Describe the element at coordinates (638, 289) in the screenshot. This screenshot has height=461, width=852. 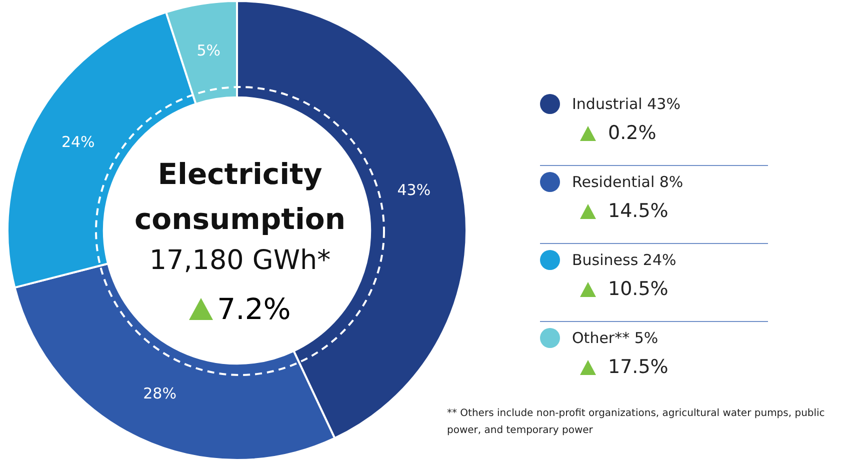
I see `text: 10.5%` at that location.